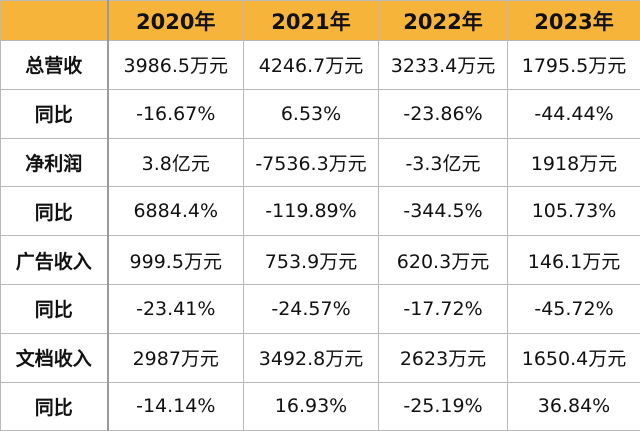 Image resolution: width=640 pixels, height=431 pixels. I want to click on table-row-document-revenue: 文档收入 2987万元 3492.8万元 2623万元 1650.4万元, so click(320, 357).